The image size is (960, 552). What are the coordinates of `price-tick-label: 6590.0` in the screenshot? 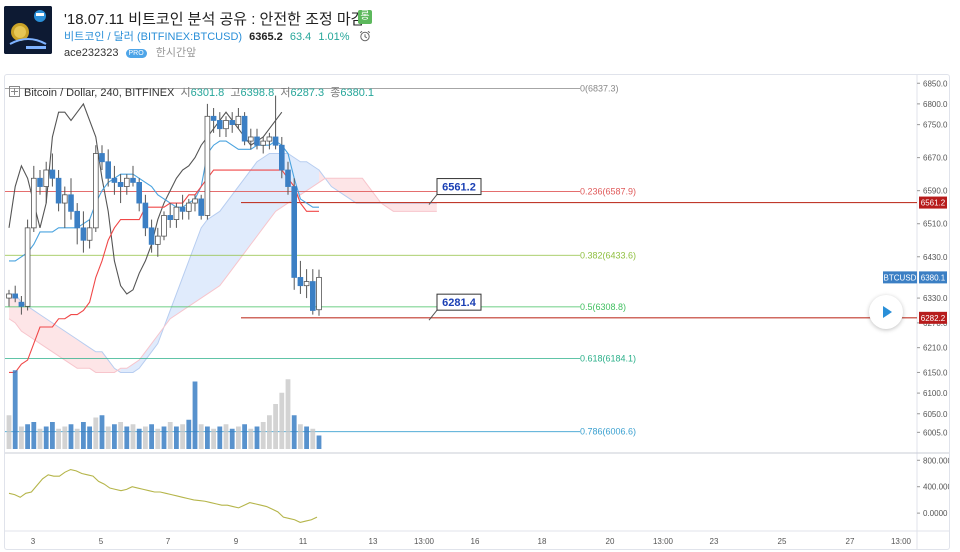 It's located at (935, 191).